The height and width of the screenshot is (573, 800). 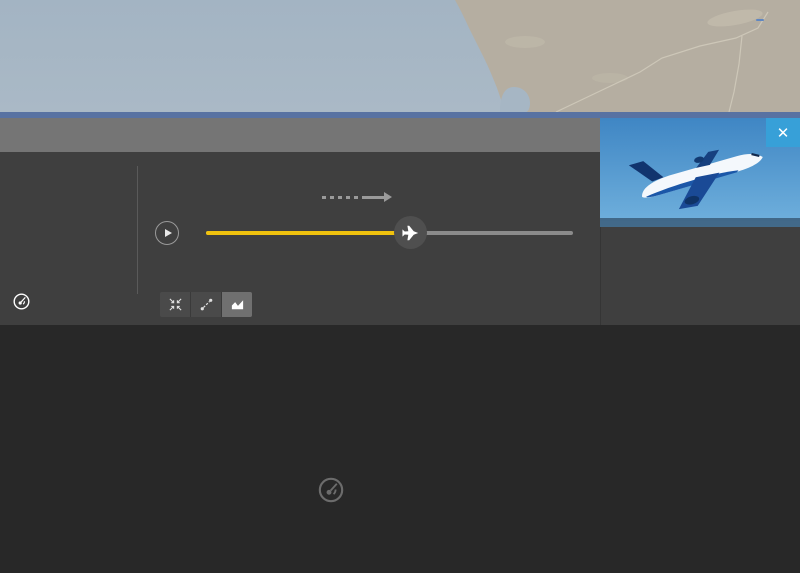 I want to click on progress-airplane-knob, so click(x=410, y=232).